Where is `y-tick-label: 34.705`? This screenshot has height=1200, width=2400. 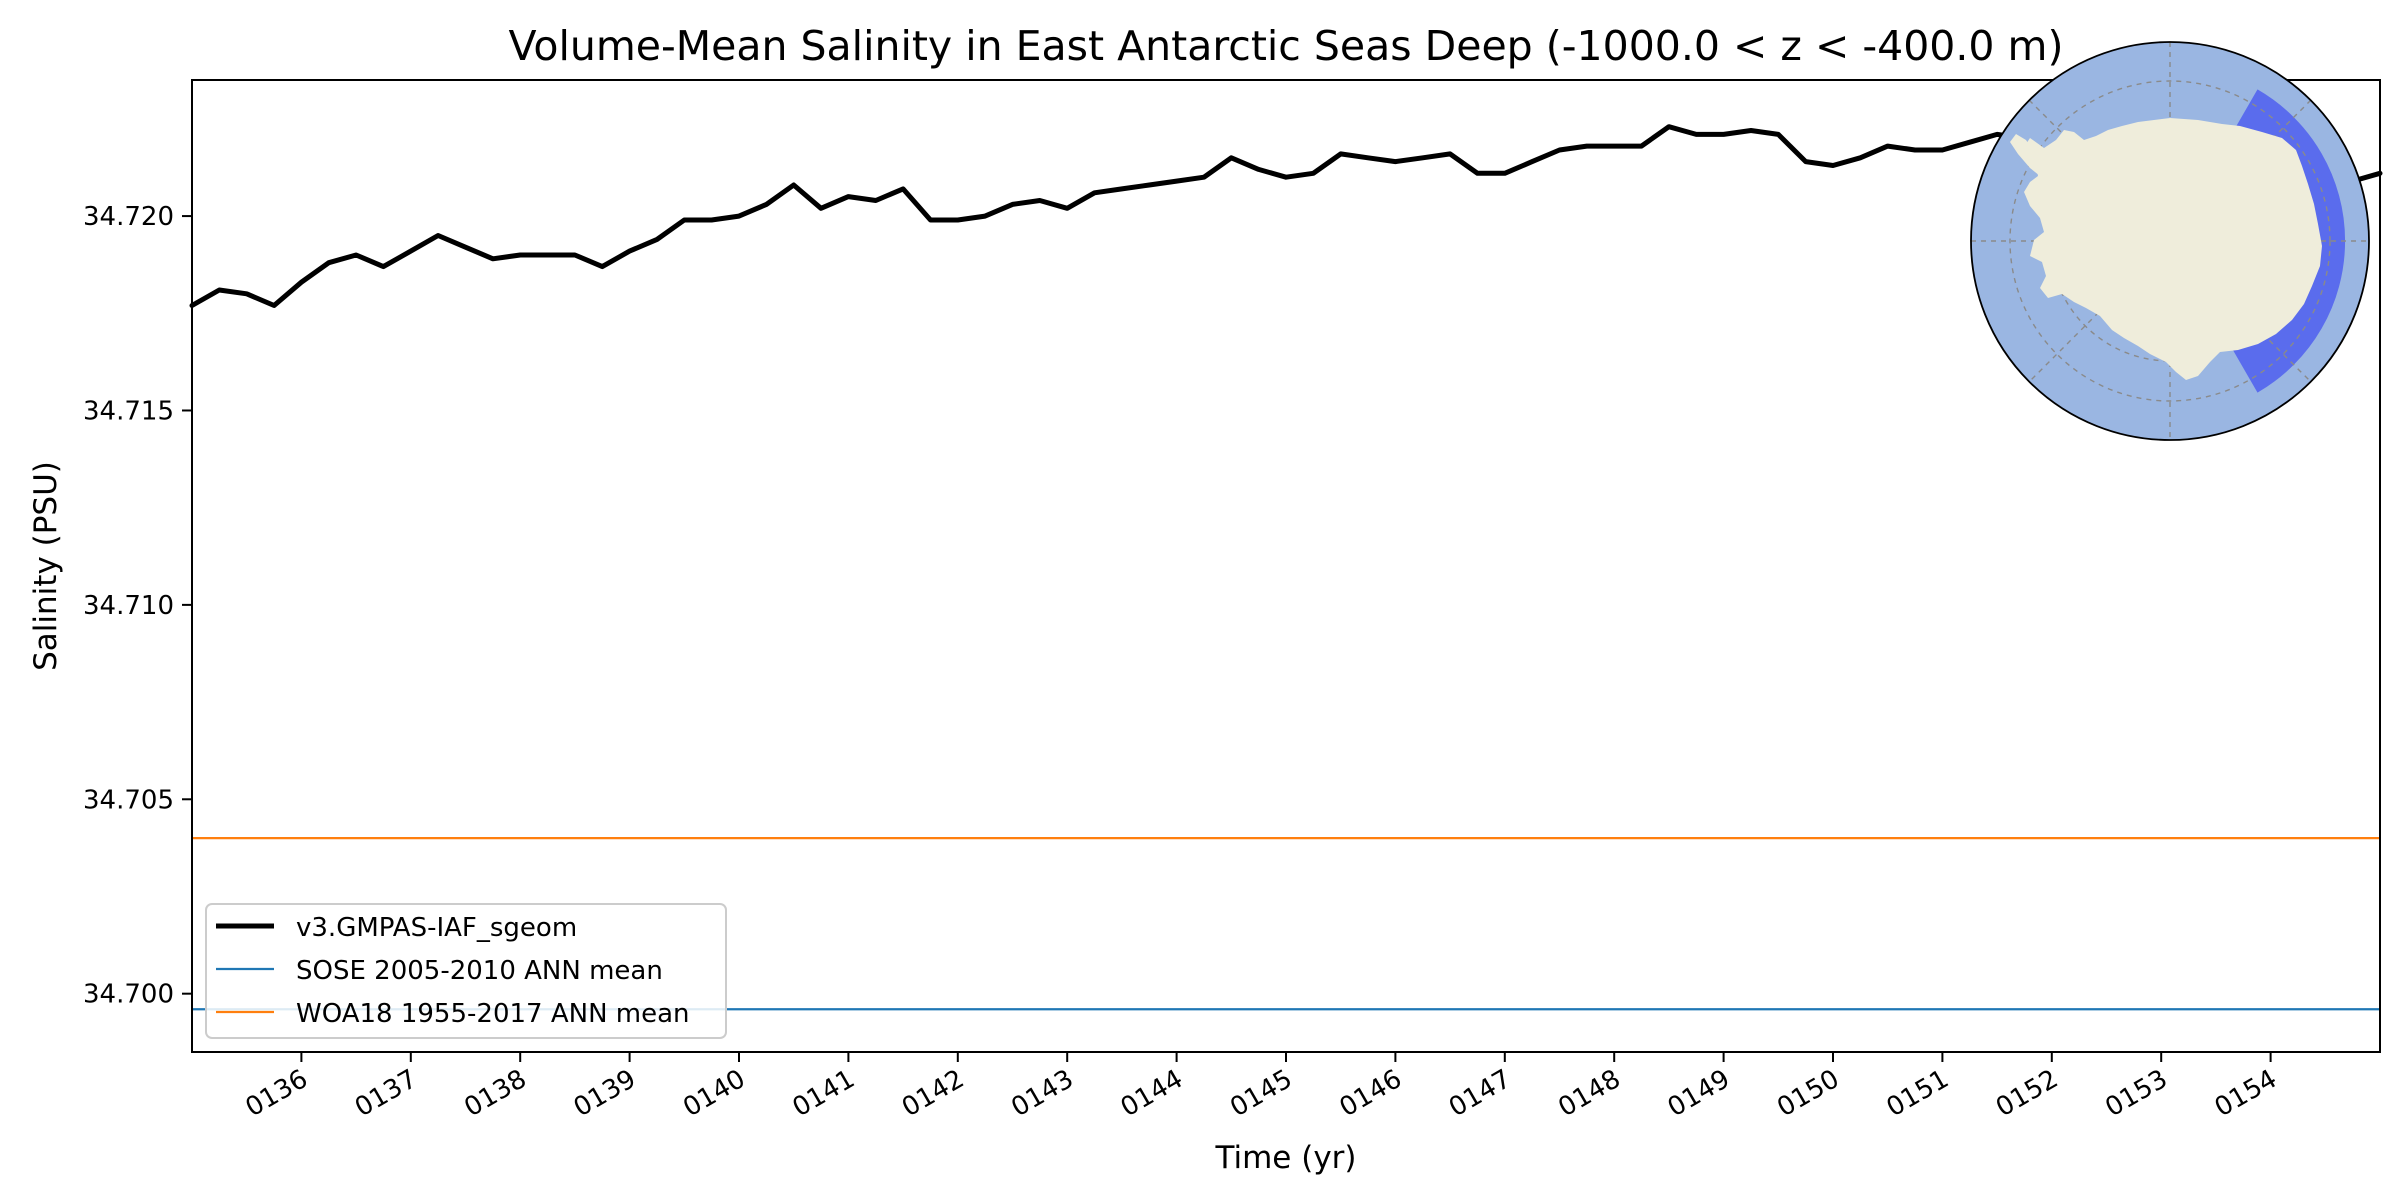 y-tick-label: 34.705 is located at coordinates (128, 800).